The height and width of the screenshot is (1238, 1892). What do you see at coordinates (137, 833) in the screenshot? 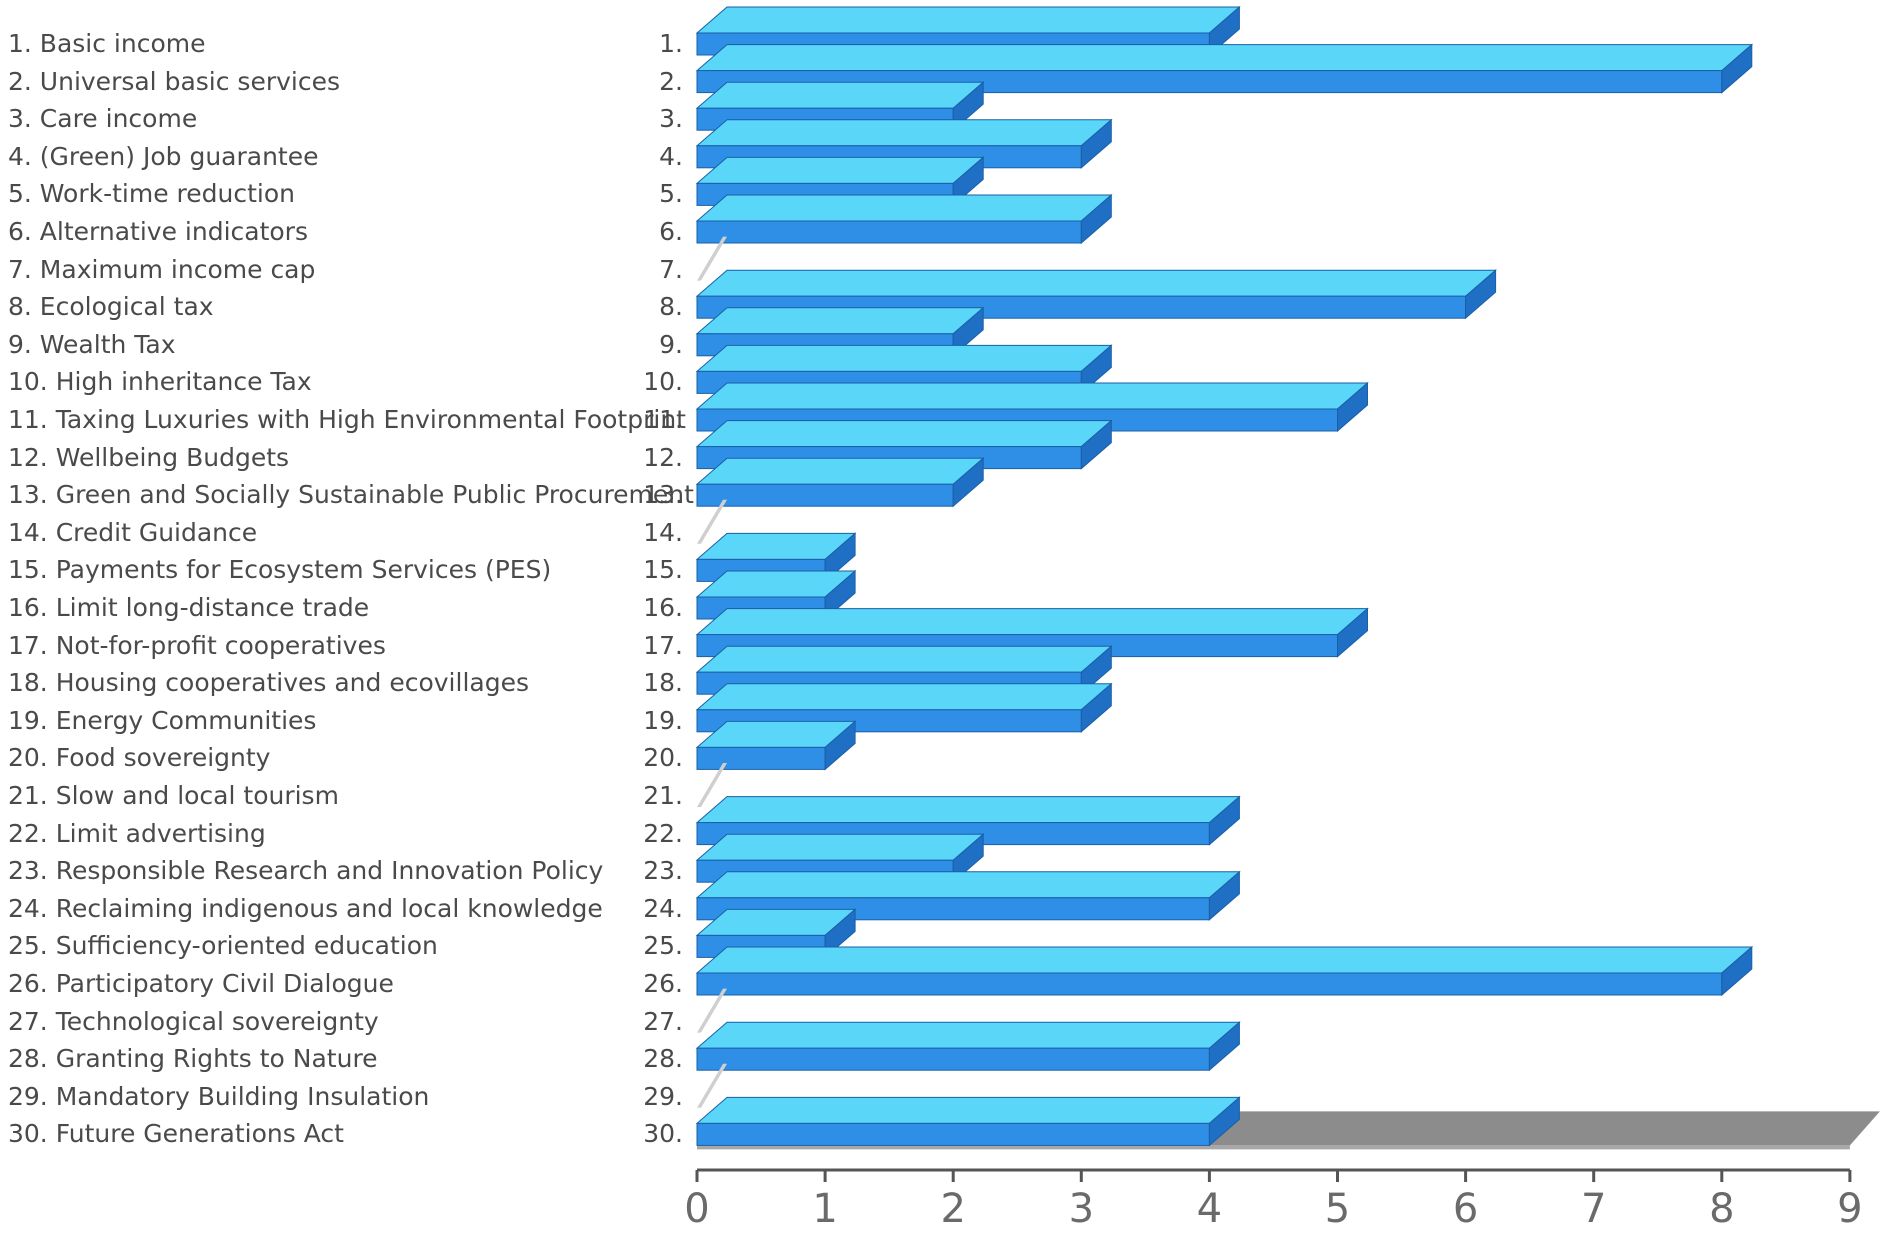
I see `legend-entry: 22. Limit advertising` at bounding box center [137, 833].